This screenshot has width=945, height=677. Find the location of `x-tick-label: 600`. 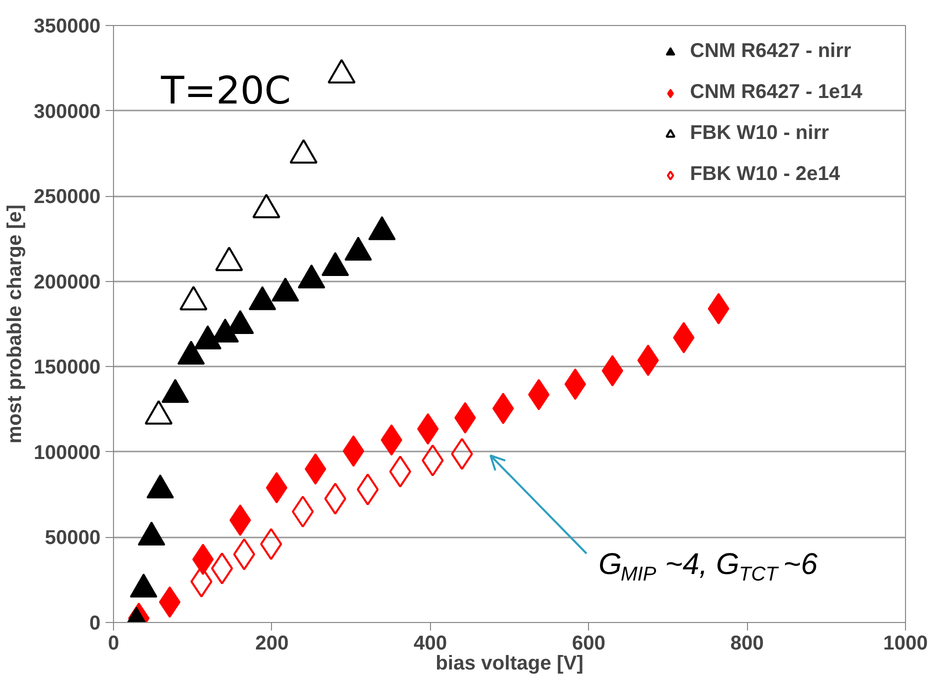

x-tick-label: 600 is located at coordinates (589, 643).